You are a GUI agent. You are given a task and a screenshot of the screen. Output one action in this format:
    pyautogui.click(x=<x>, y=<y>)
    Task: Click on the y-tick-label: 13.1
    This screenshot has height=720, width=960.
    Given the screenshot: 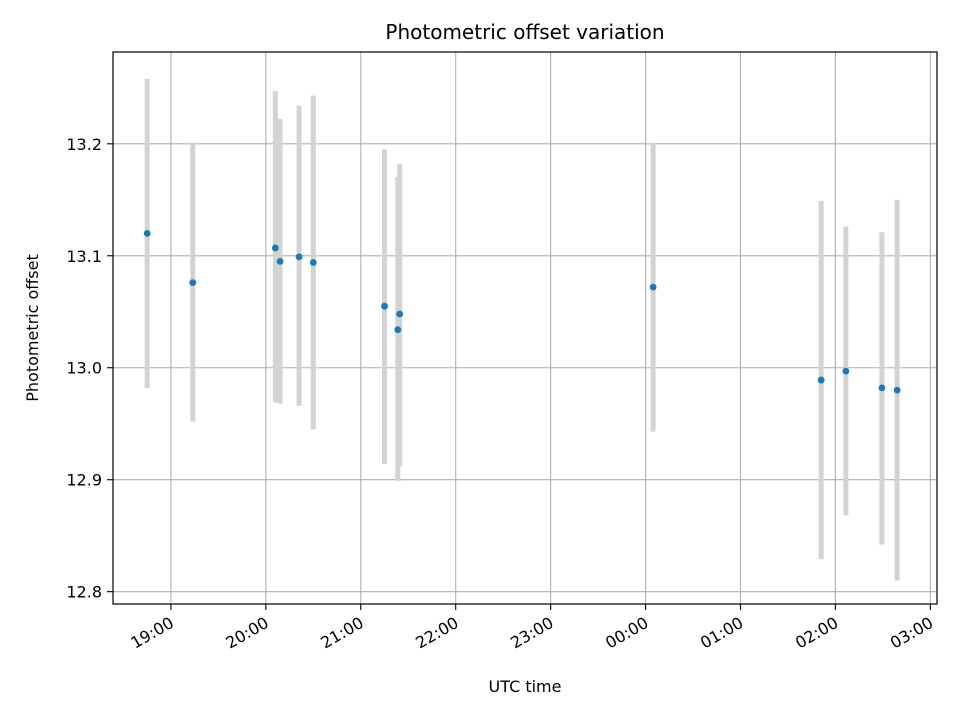 What is the action you would take?
    pyautogui.click(x=84, y=256)
    